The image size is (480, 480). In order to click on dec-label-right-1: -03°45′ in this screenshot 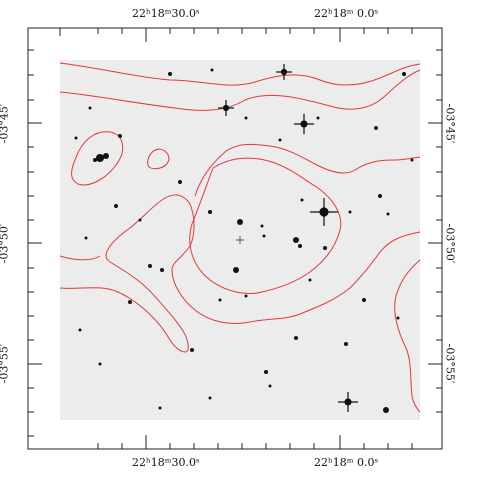, I will do `click(450, 123)`.